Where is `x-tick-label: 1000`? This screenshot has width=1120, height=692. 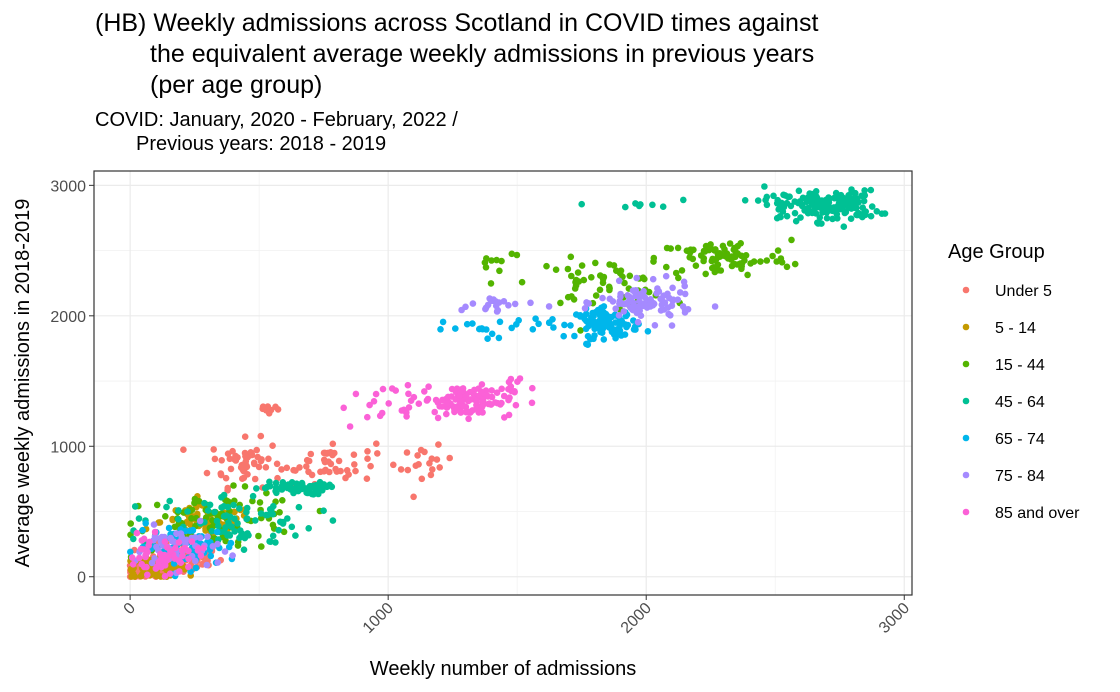
x-tick-label: 1000 is located at coordinates (378, 618).